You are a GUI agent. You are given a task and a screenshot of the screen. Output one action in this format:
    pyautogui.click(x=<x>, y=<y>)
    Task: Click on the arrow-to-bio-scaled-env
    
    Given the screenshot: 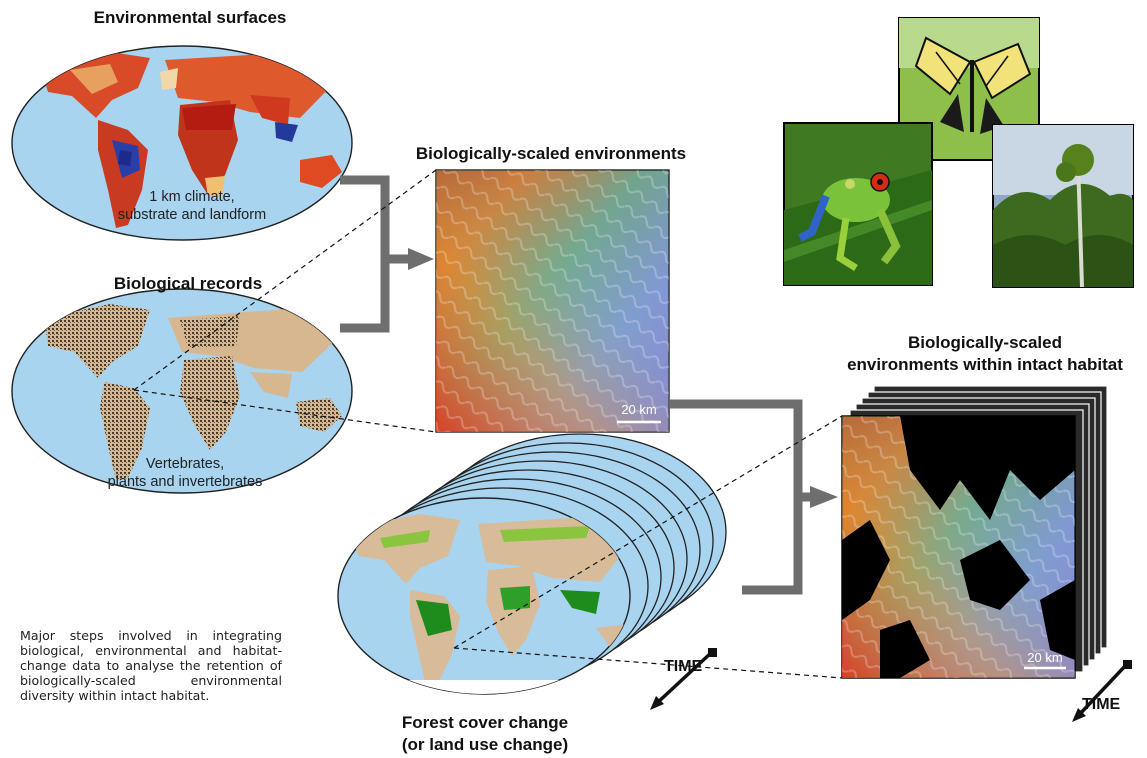 What is the action you would take?
    pyautogui.click(x=421, y=259)
    